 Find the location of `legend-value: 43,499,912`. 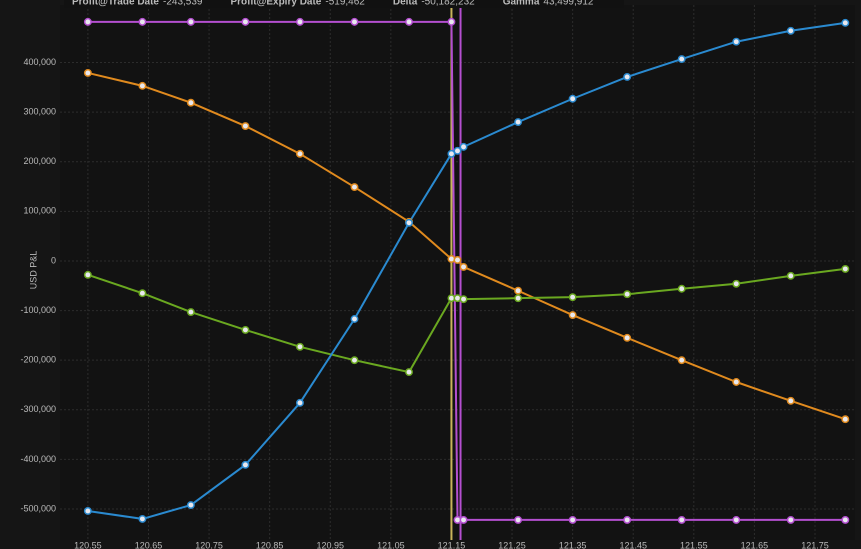

legend-value: 43,499,912 is located at coordinates (568, 4).